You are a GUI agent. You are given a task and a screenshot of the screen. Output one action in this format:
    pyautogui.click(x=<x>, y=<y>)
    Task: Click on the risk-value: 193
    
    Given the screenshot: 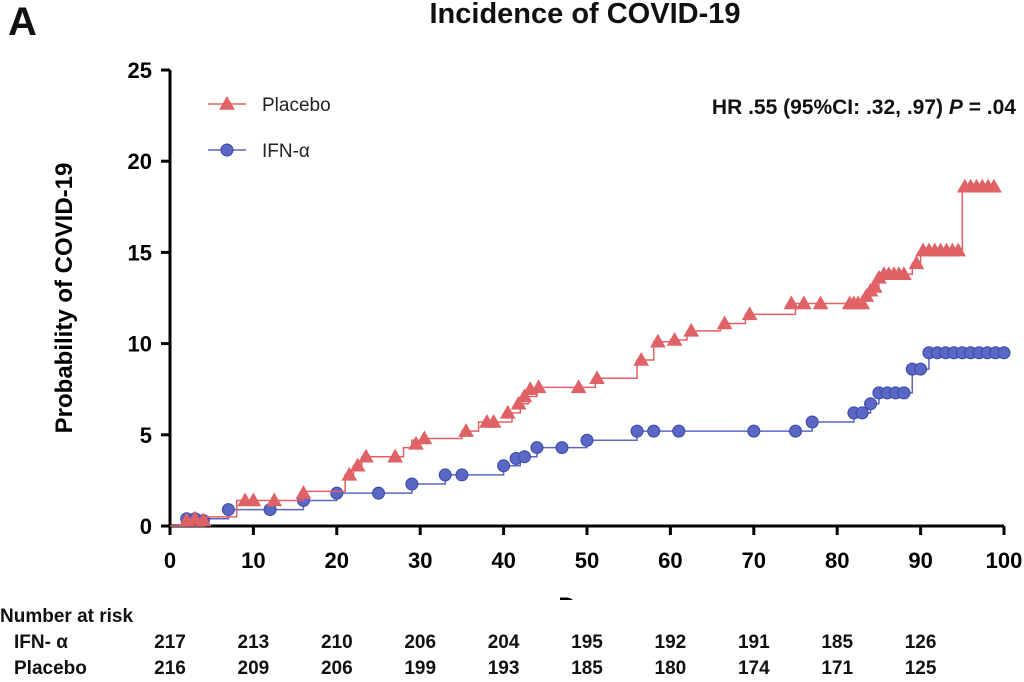 What is the action you would take?
    pyautogui.click(x=503, y=668)
    